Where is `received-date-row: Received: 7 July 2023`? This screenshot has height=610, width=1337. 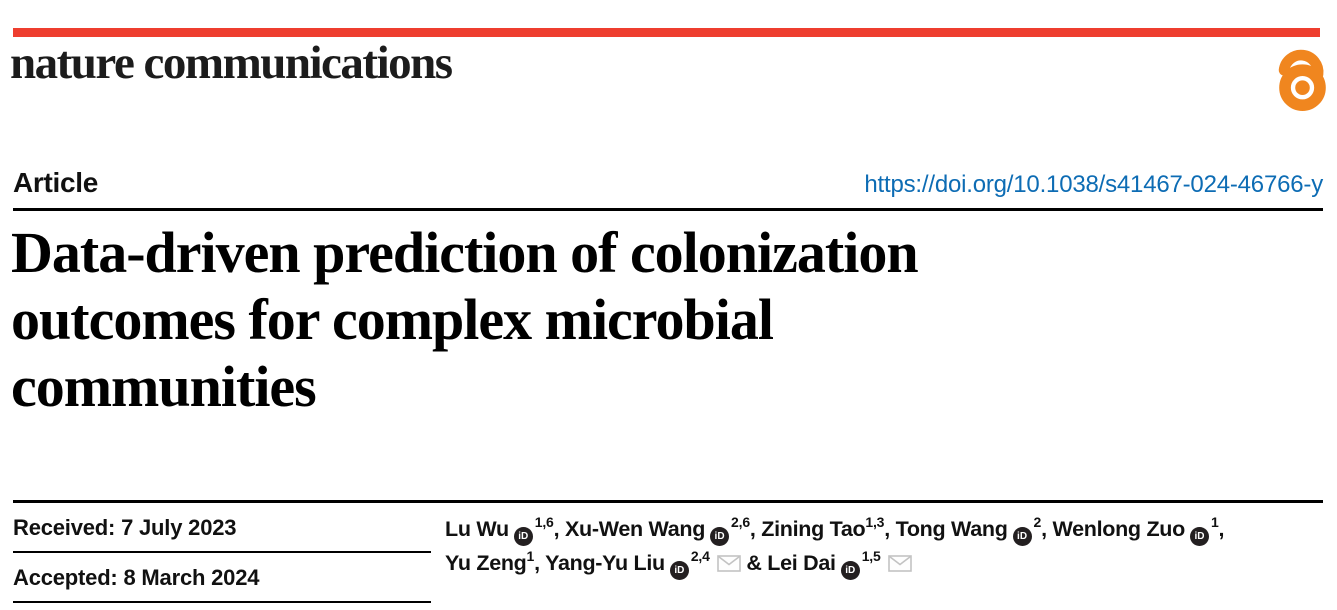 received-date-row: Received: 7 July 2023 is located at coordinates (222, 528).